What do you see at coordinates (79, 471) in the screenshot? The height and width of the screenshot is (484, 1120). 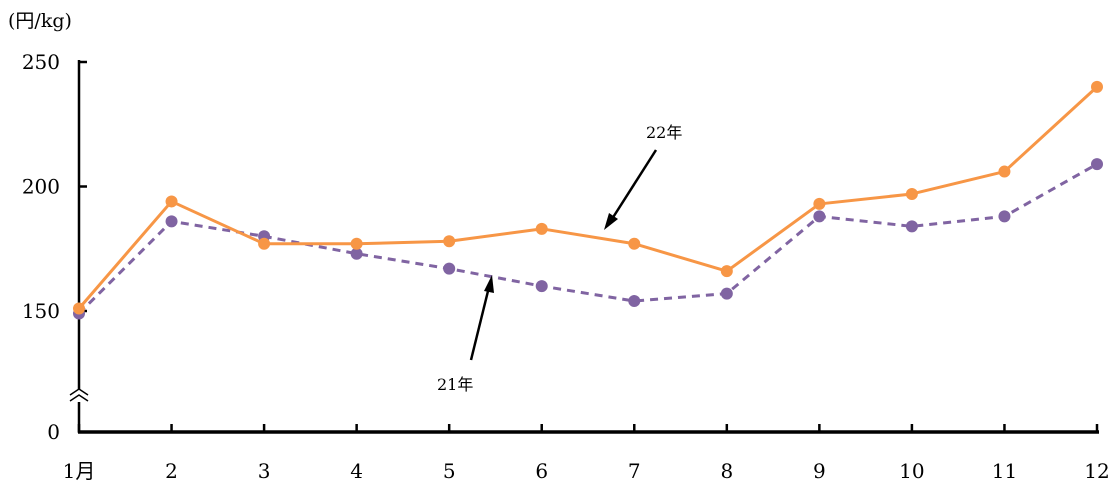 I see `x-tick-label: 1月` at bounding box center [79, 471].